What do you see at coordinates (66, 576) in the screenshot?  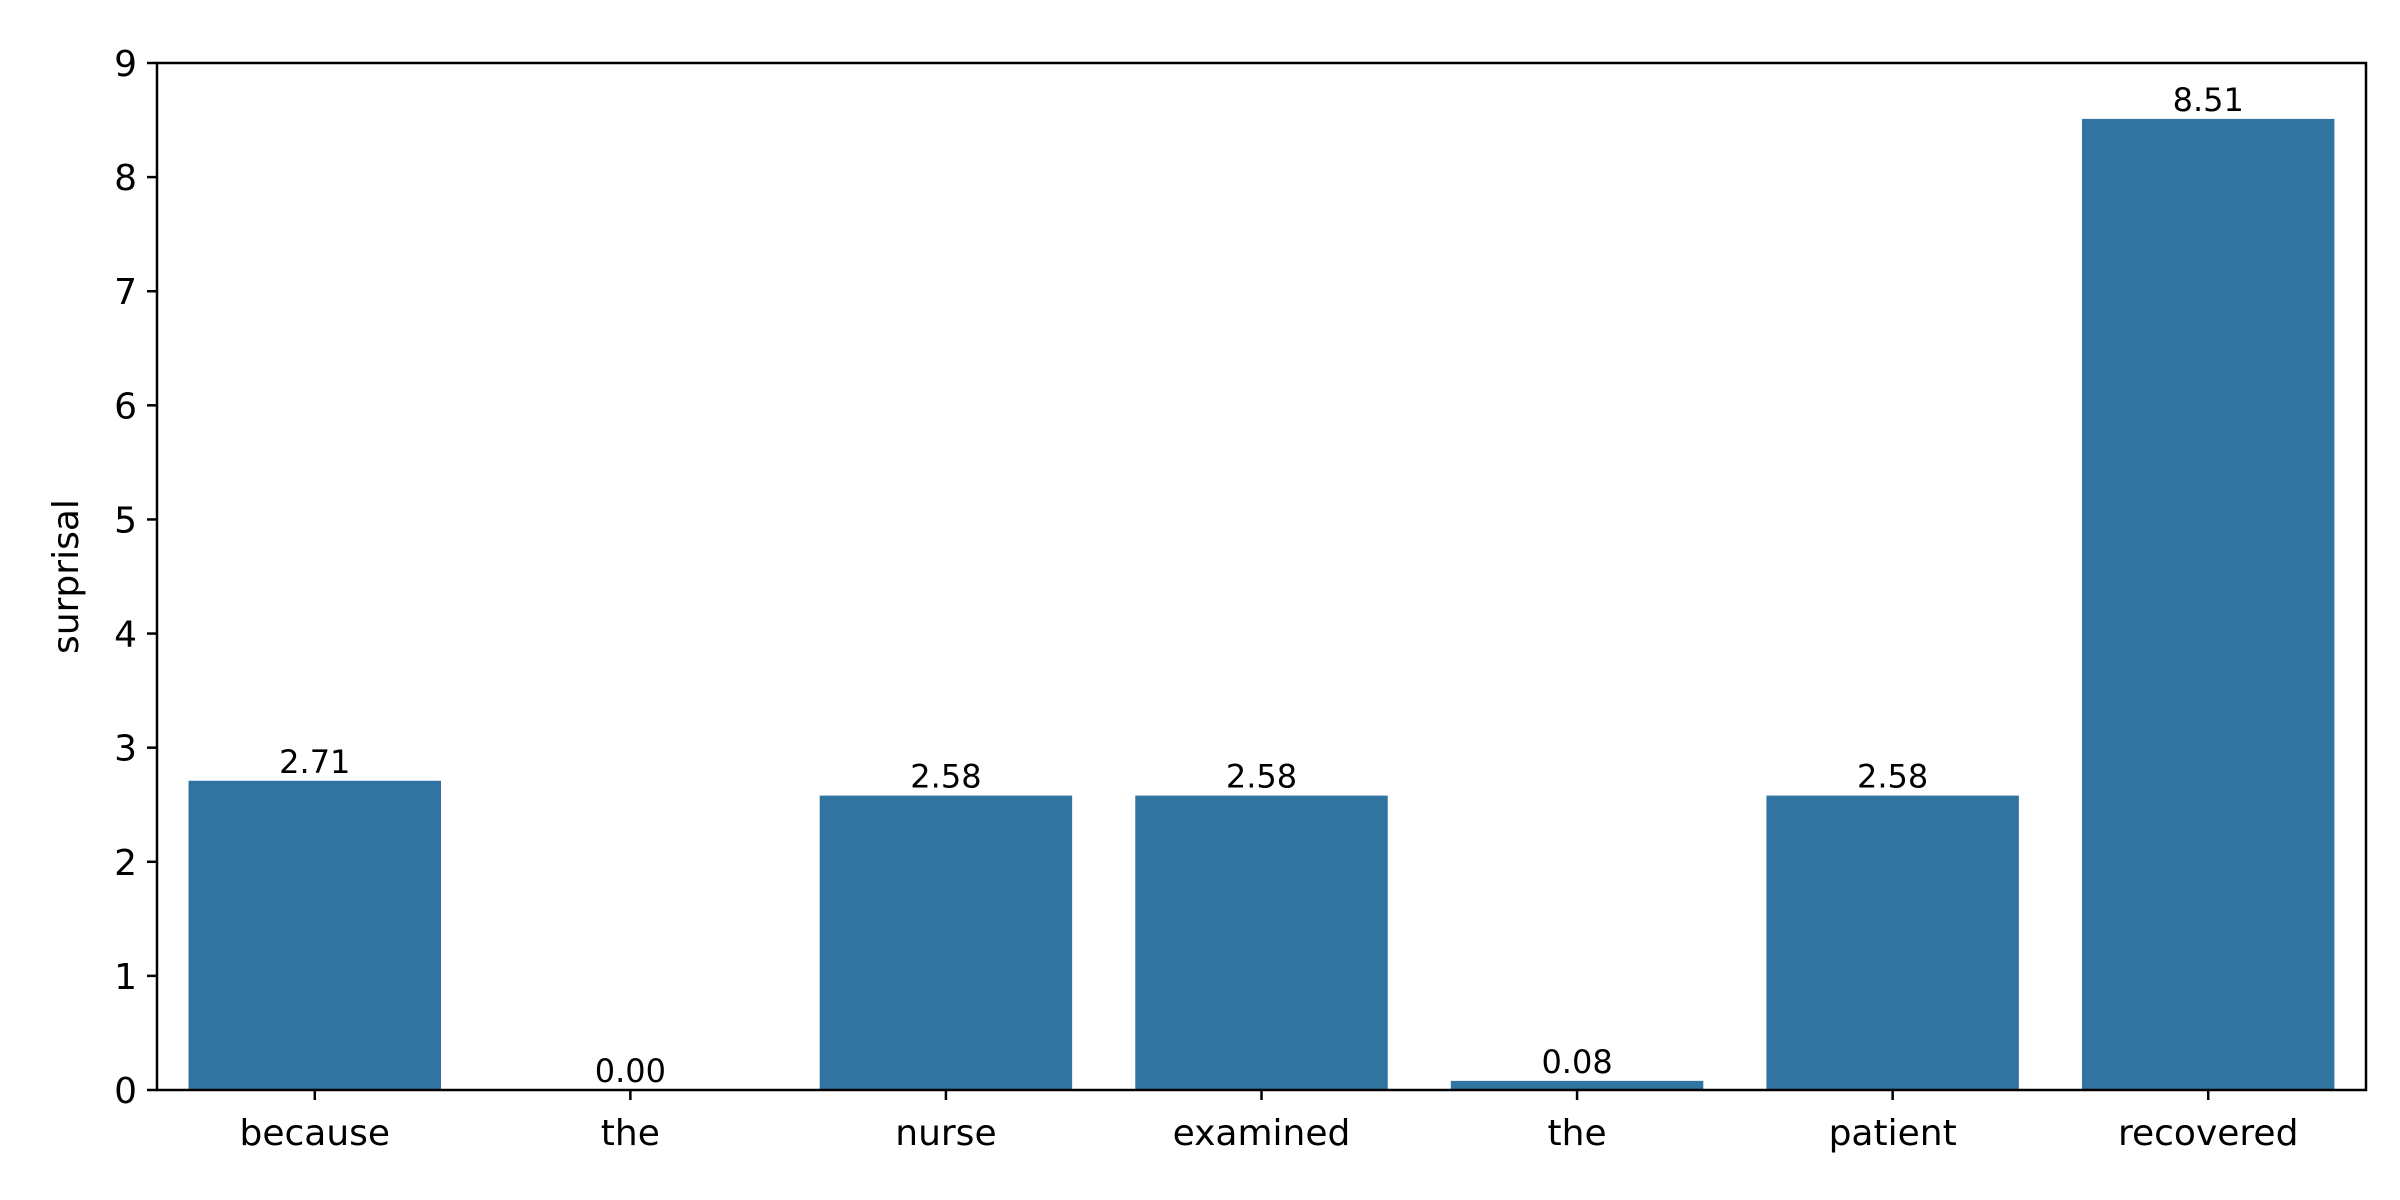 I see `y-axis-title: surprisal` at bounding box center [66, 576].